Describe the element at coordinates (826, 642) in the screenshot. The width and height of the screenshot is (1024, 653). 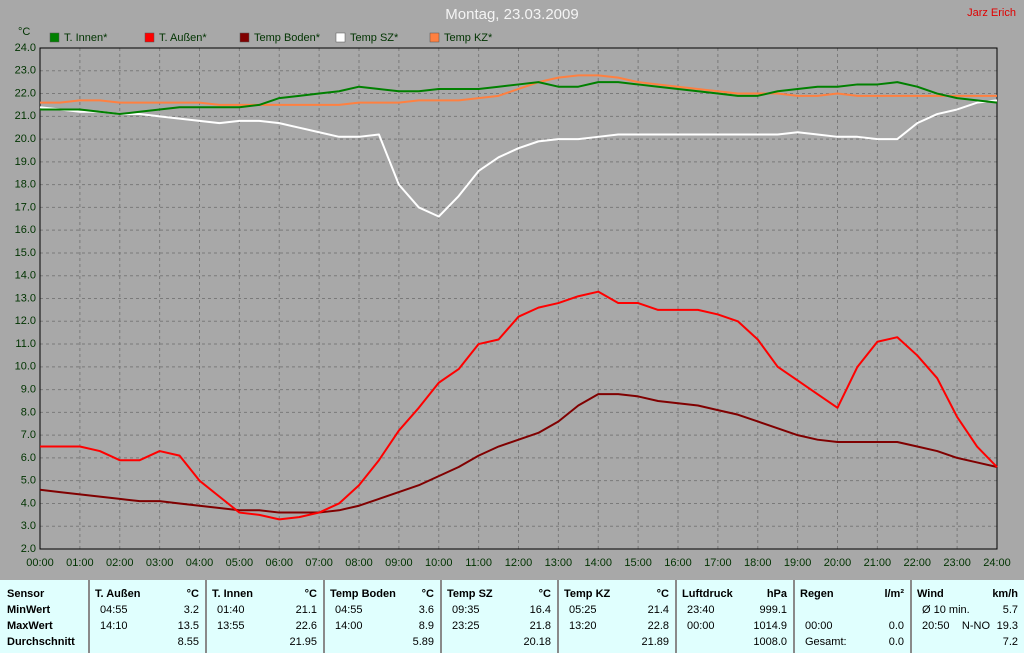
I see `table-cell: Gesamt:` at that location.